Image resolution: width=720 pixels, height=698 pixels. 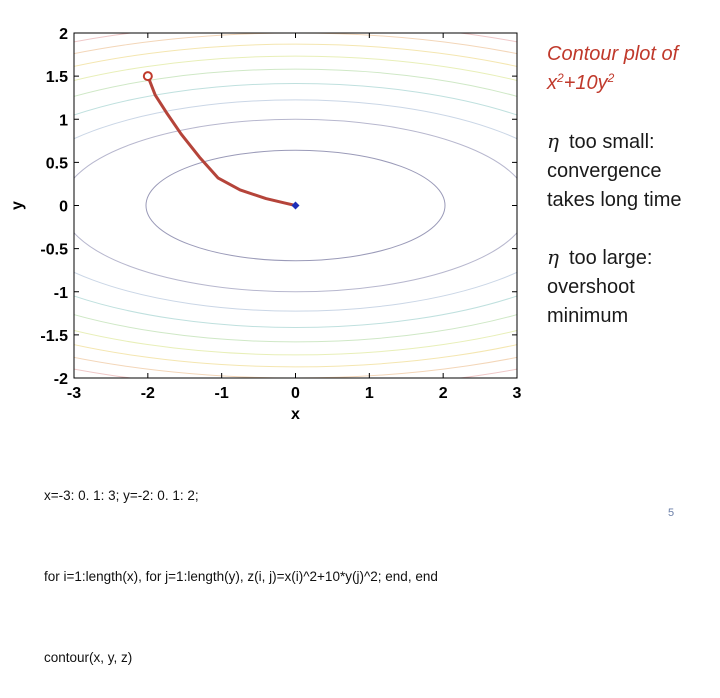 What do you see at coordinates (671, 513) in the screenshot?
I see `page-number: 5` at bounding box center [671, 513].